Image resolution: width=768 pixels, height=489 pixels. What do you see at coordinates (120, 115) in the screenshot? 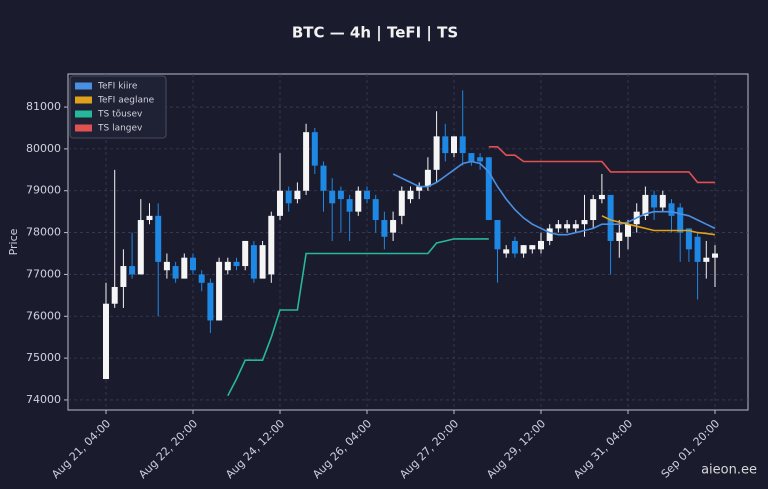
I see `legend-label: TS tõusev` at bounding box center [120, 115].